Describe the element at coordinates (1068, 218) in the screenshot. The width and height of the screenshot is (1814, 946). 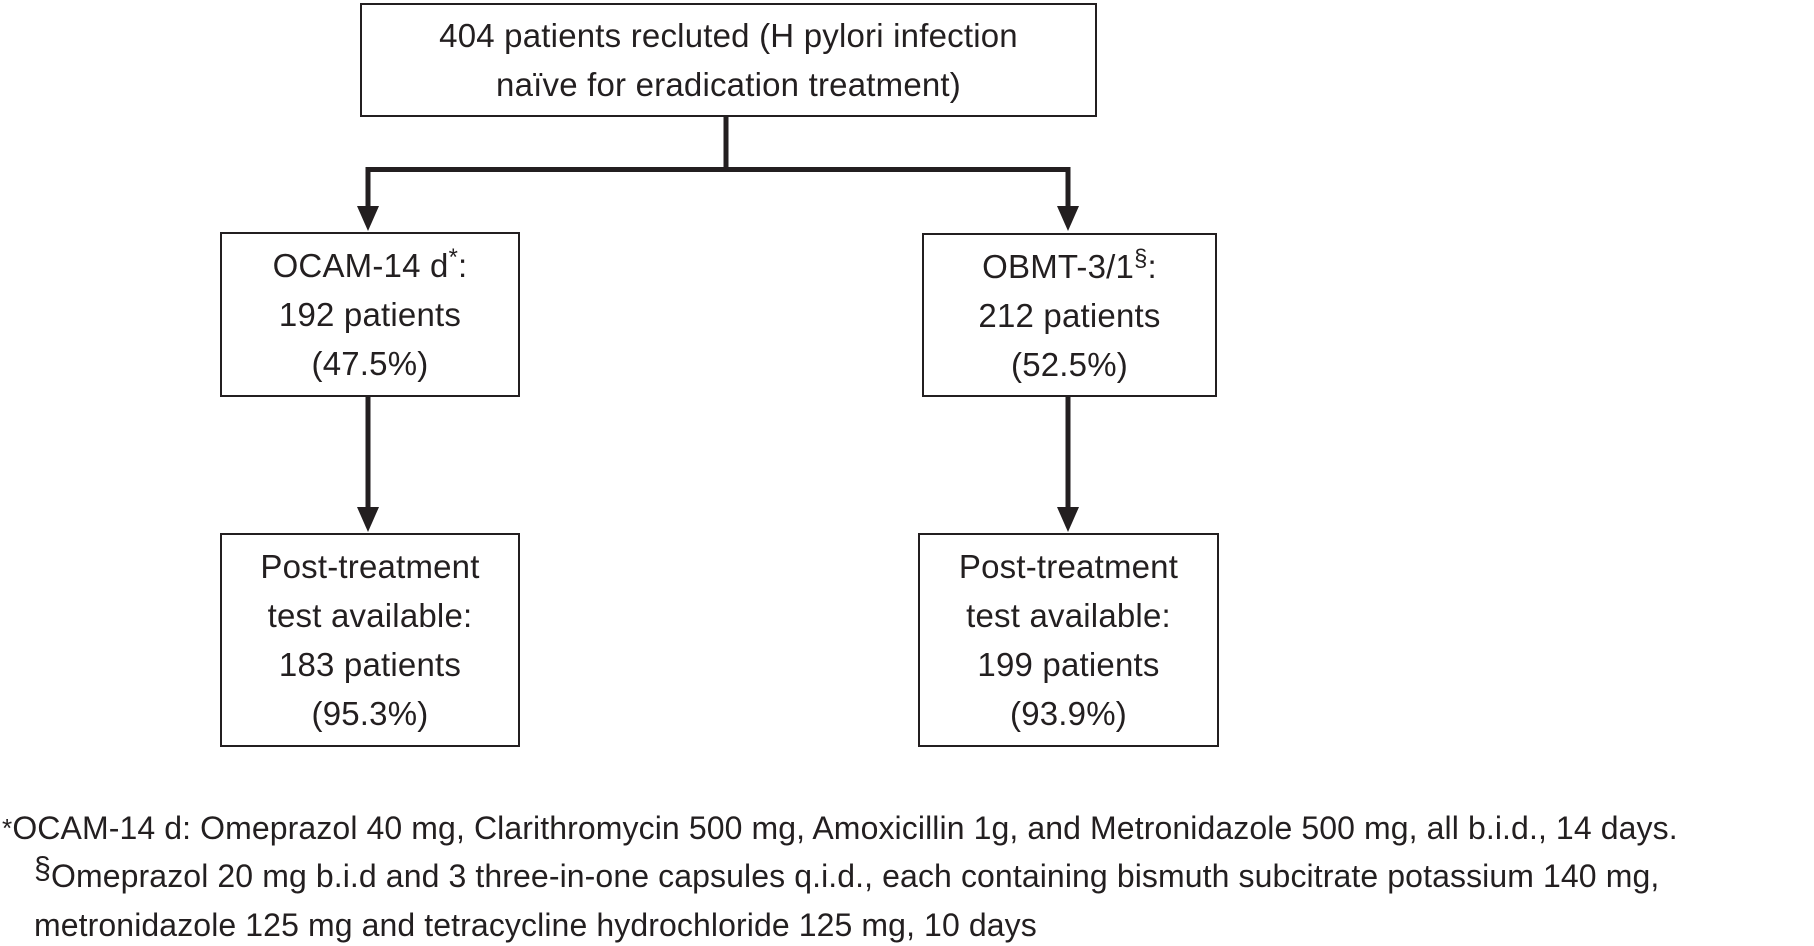
I see `arrowhead-right-arm-icon` at that location.